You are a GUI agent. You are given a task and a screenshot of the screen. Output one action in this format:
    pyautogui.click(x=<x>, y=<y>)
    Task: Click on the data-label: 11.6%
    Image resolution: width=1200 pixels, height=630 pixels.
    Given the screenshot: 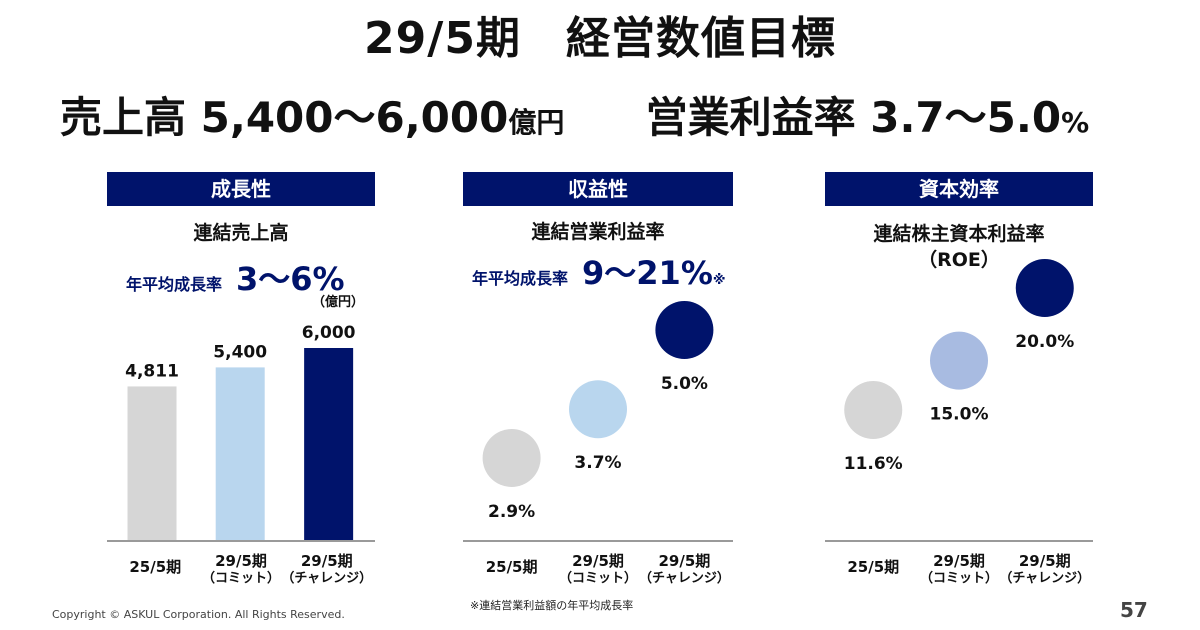 What is the action you would take?
    pyautogui.click(x=873, y=464)
    